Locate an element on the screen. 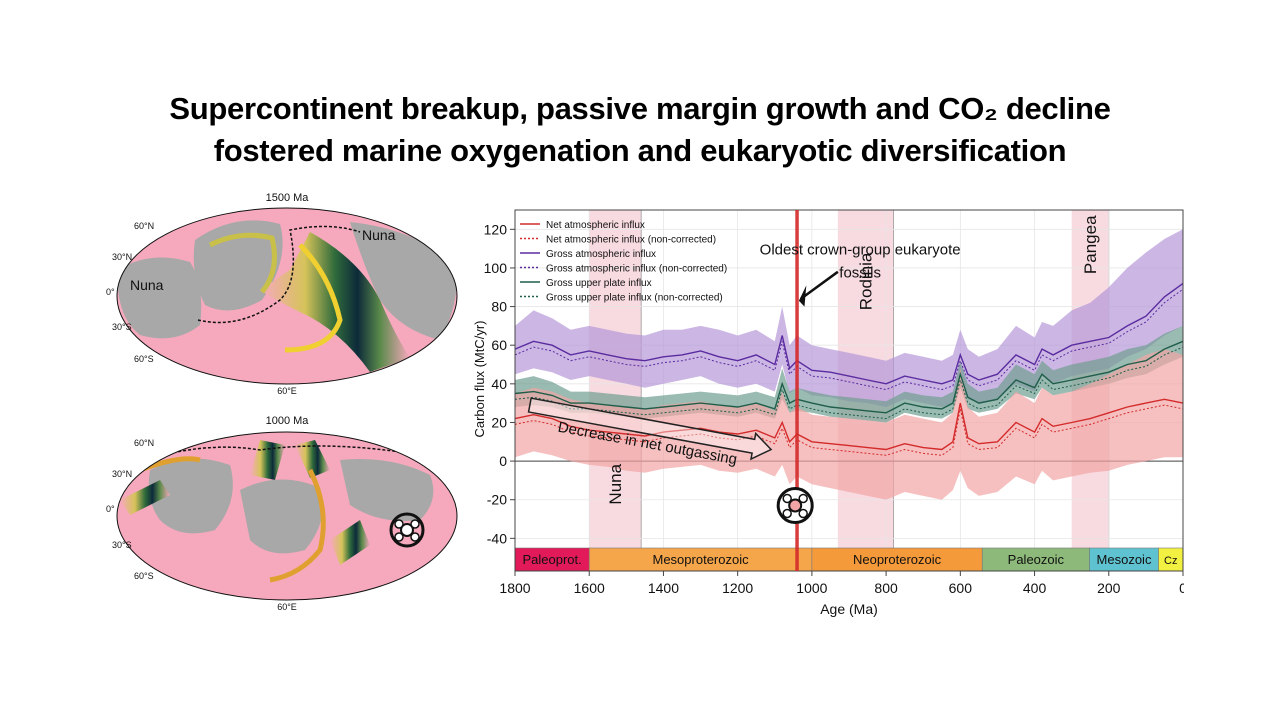 The width and height of the screenshot is (1280, 719). map-1500ma-lat-60s: 60°S is located at coordinates (144, 359).